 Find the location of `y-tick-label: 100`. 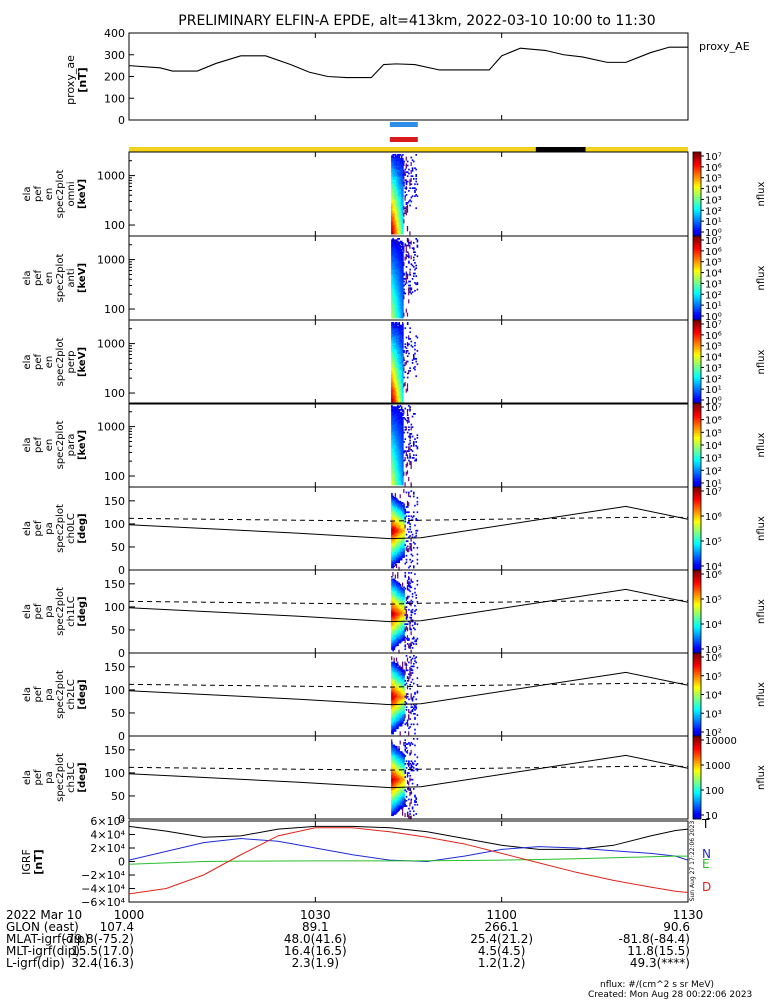

y-tick-label: 100 is located at coordinates (114, 476).